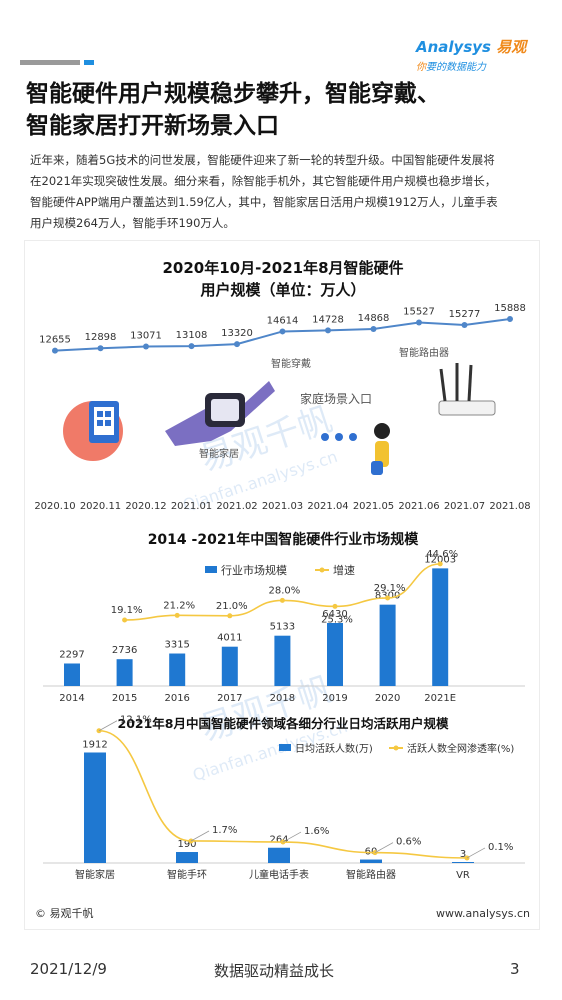 The height and width of the screenshot is (1000, 562). I want to click on chart3-legend-line-label: 活跃人数全网渗透率(%), so click(460, 748).